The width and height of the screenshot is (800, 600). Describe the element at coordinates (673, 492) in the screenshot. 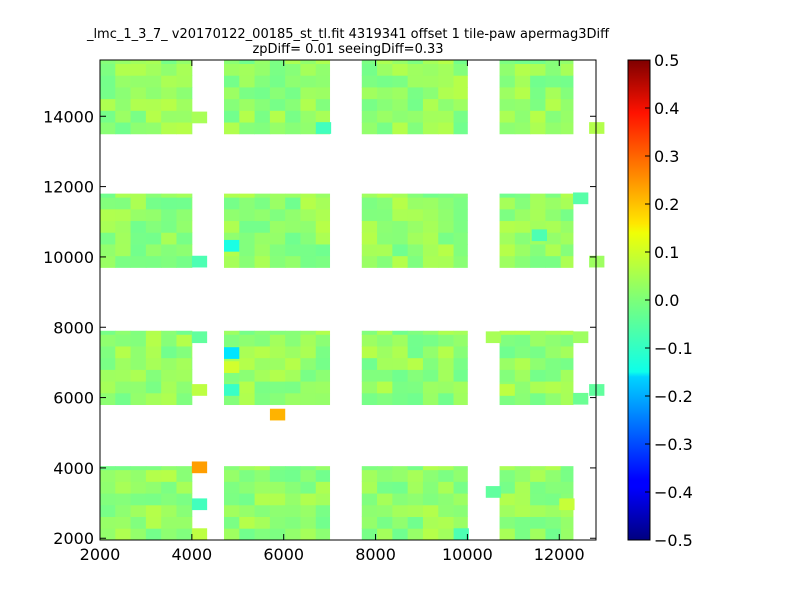

I see `colorbar-tick-label: −0.4` at that location.